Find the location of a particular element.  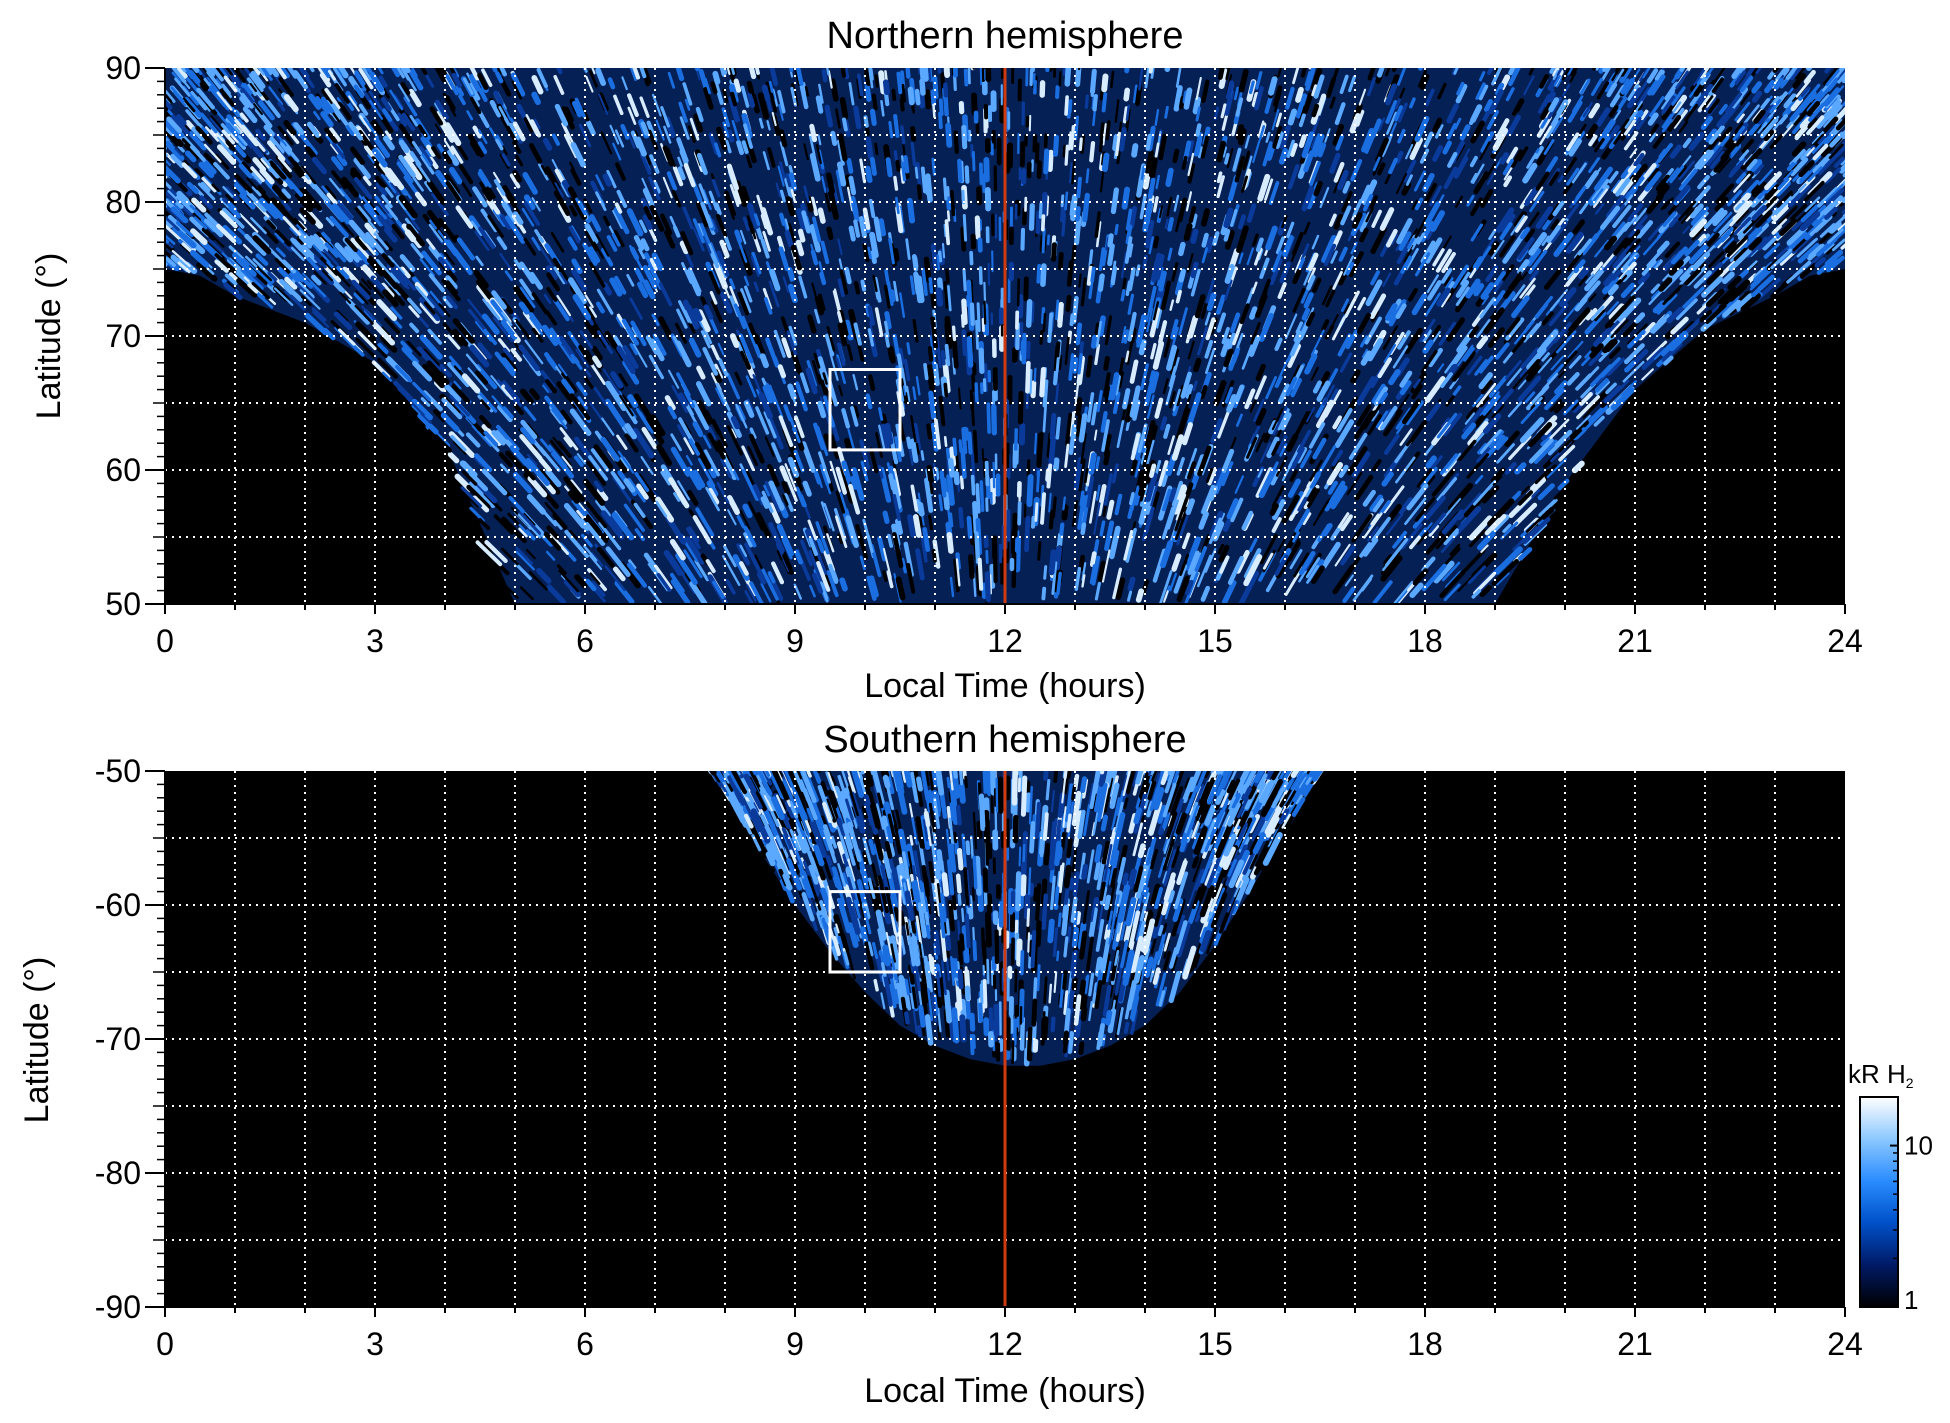

south-x-tick-label: 24 is located at coordinates (1845, 1344).